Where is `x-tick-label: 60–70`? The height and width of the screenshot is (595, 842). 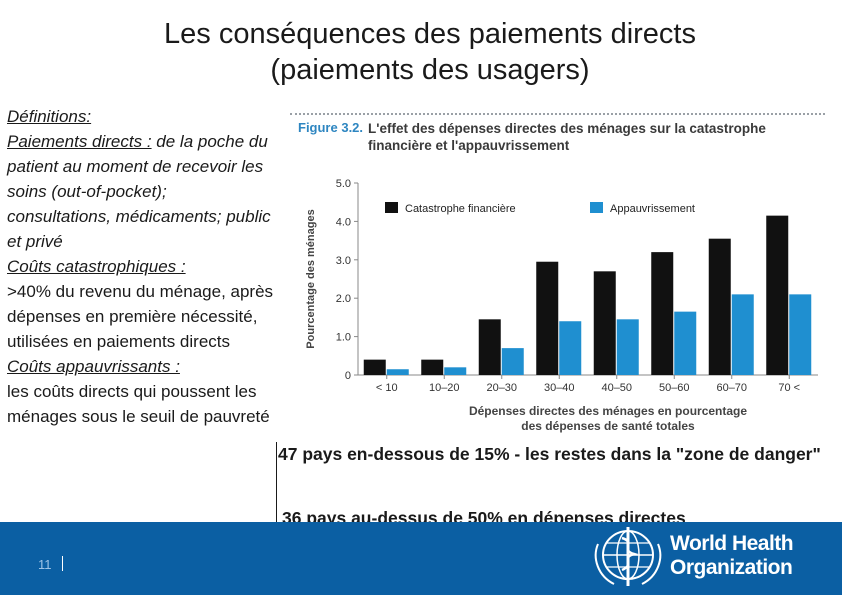
x-tick-label: 60–70 is located at coordinates (731, 388).